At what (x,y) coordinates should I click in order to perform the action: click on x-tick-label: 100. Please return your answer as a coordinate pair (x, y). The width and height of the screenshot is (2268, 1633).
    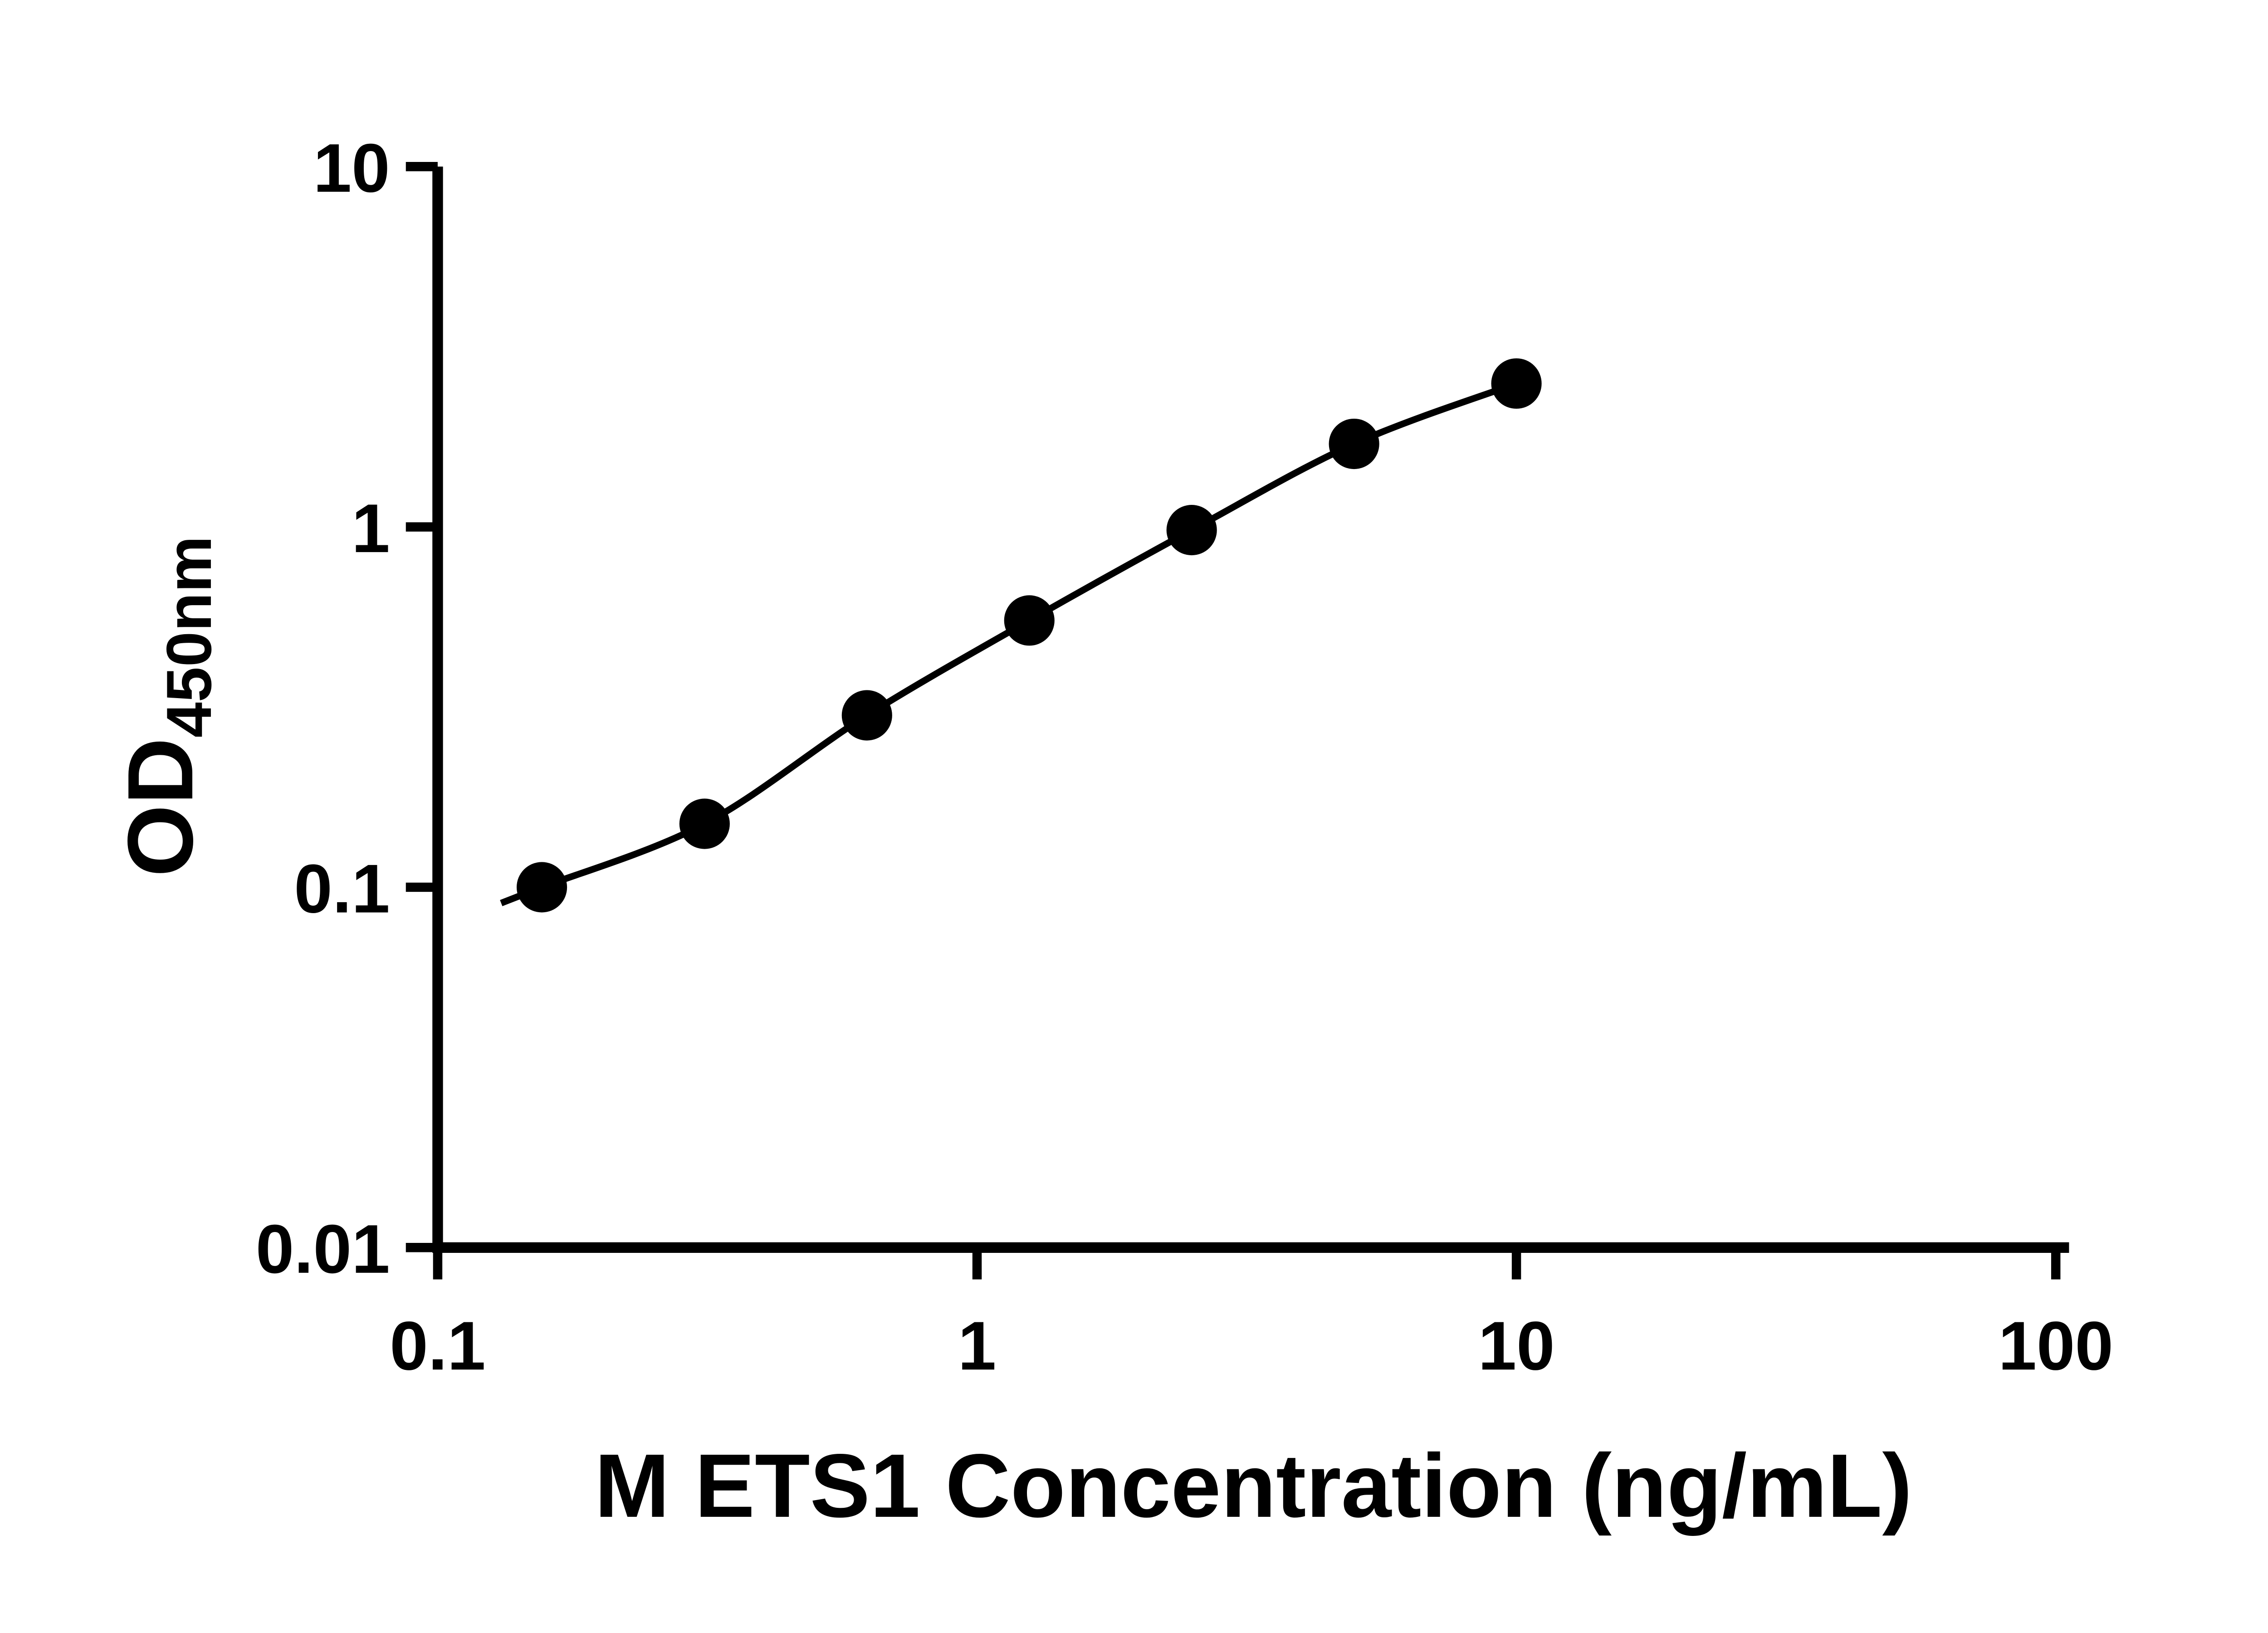
    Looking at the image, I should click on (2056, 1345).